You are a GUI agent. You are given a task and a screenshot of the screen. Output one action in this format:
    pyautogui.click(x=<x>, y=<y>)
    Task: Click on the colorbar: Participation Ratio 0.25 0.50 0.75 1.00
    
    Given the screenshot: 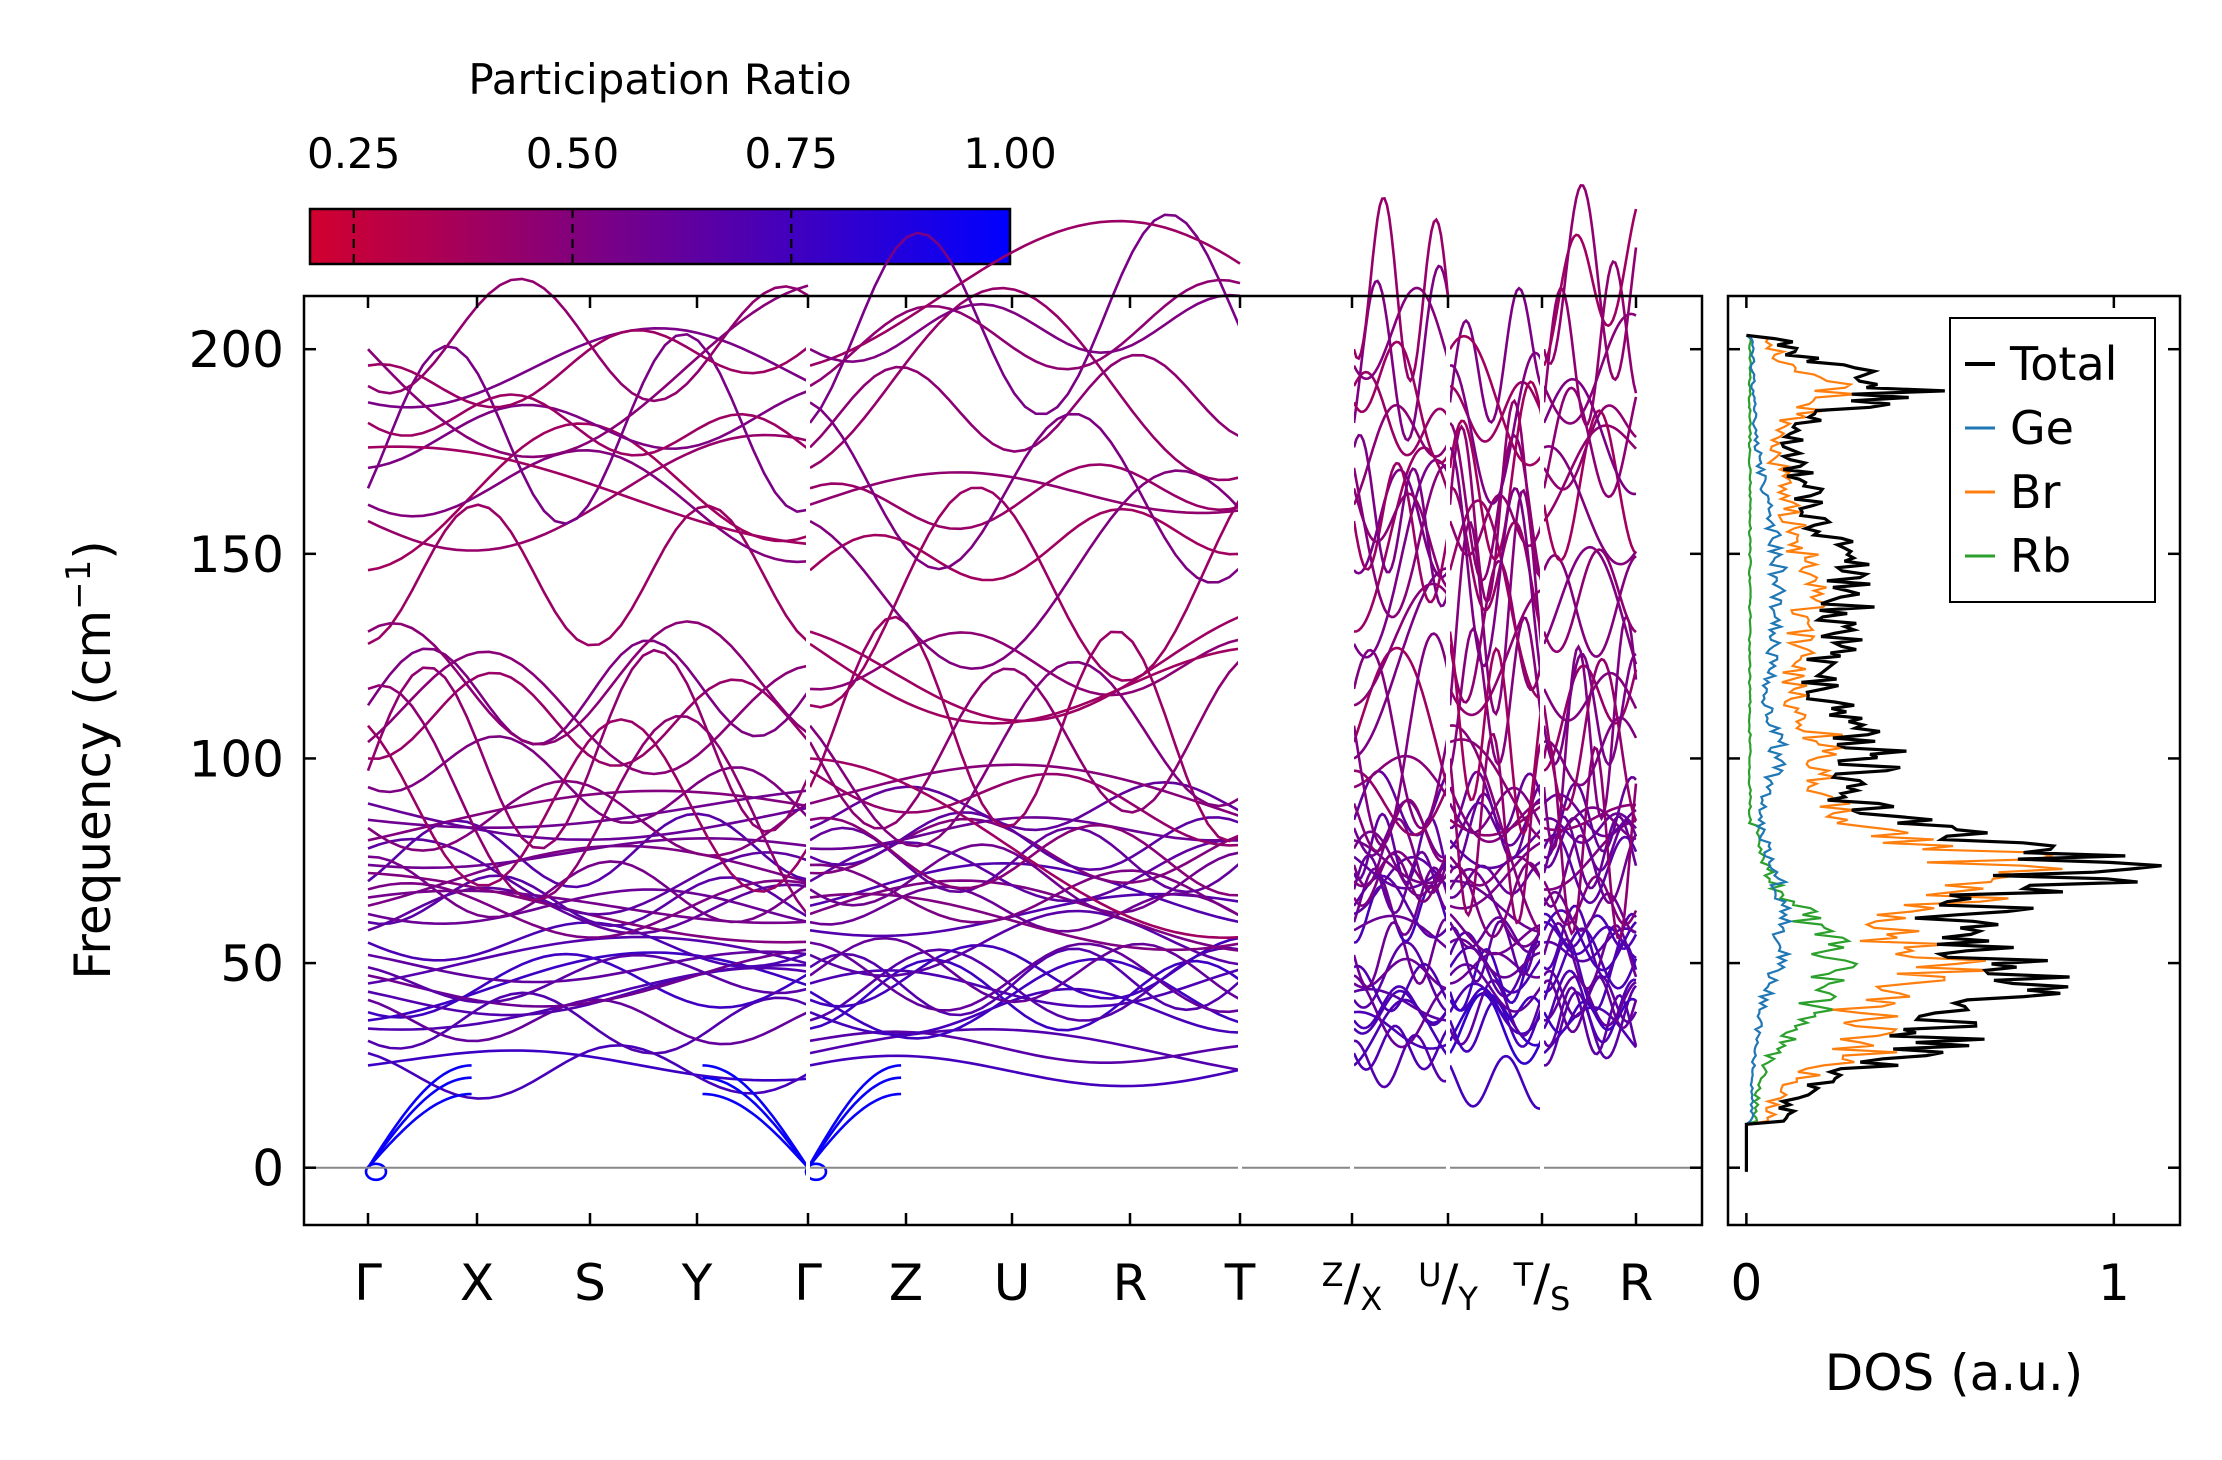 What is the action you would take?
    pyautogui.click(x=682, y=160)
    